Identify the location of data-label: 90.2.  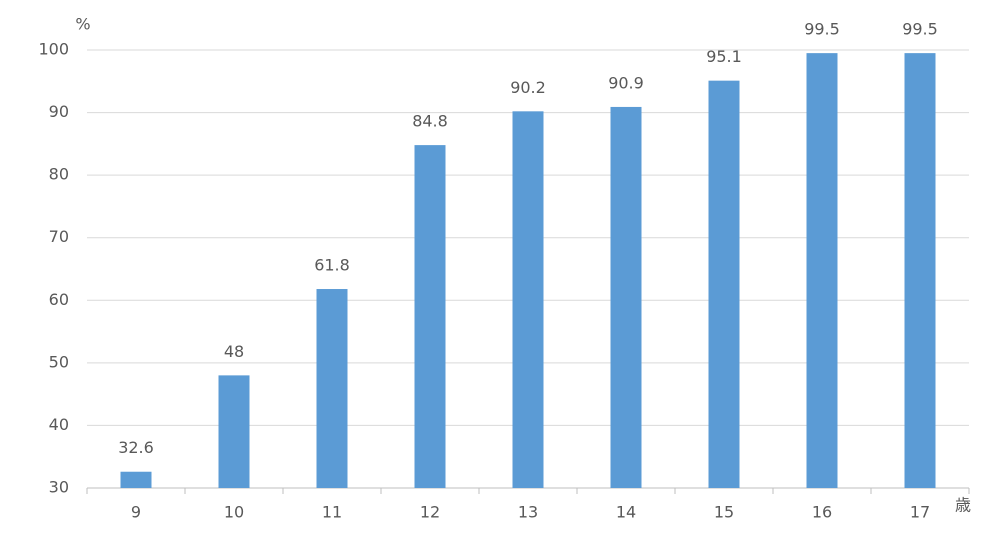
(528, 87).